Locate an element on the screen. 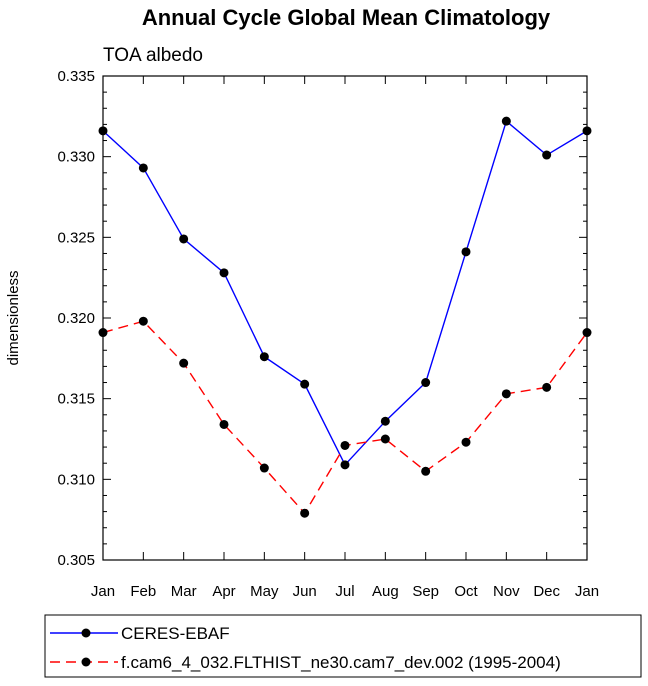 The height and width of the screenshot is (686, 648). x-tick-label: May is located at coordinates (264, 591).